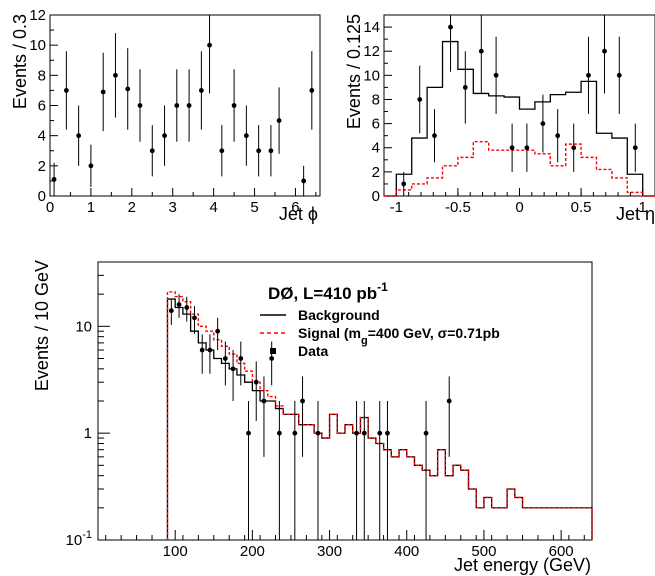  I want to click on x-tick-label: 200, so click(252, 551).